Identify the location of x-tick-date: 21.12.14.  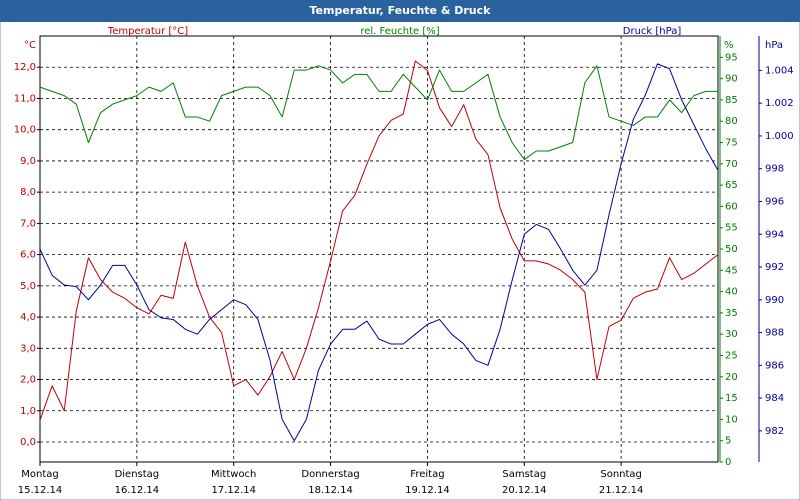
(621, 490).